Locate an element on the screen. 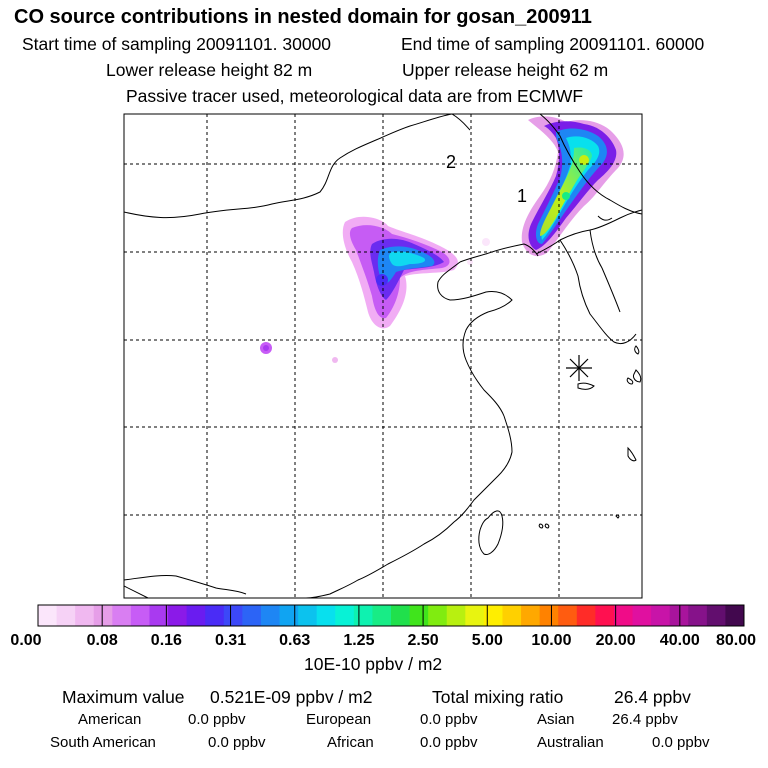 This screenshot has width=768, height=768. colorbar-label: 20.00 is located at coordinates (615, 640).